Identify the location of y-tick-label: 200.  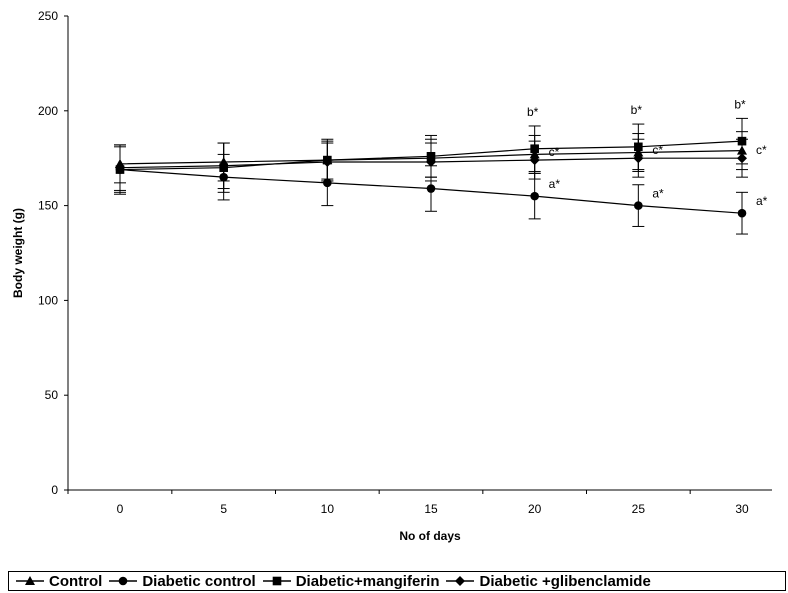
(48, 111).